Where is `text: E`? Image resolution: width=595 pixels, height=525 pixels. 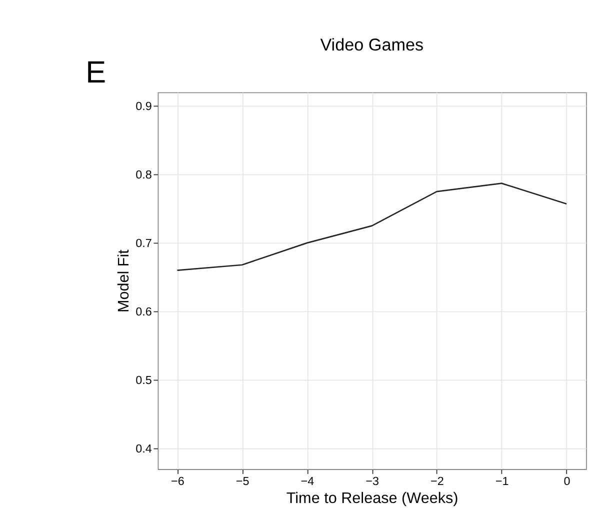
text: E is located at coordinates (96, 72).